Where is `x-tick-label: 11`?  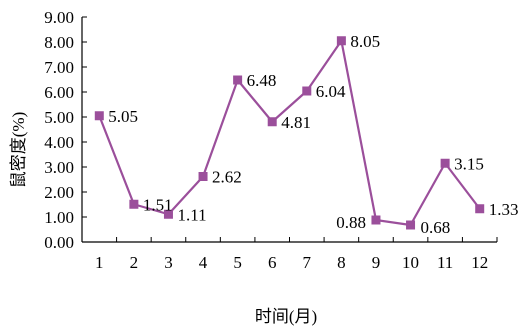 x-tick-label: 11 is located at coordinates (445, 262).